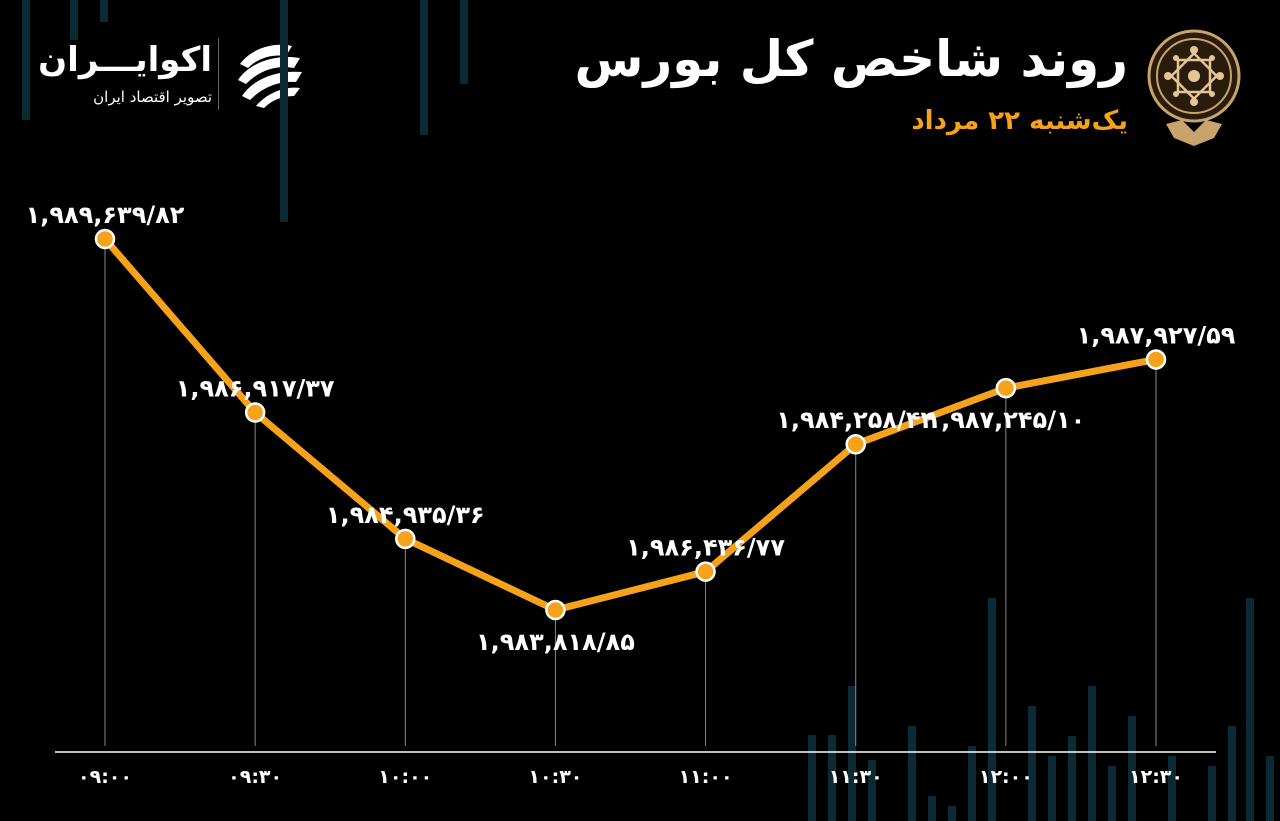 The image size is (1280, 821). I want to click on data-label: ۱,۹۸۴,۹۳۵/۳۶, so click(405, 515).